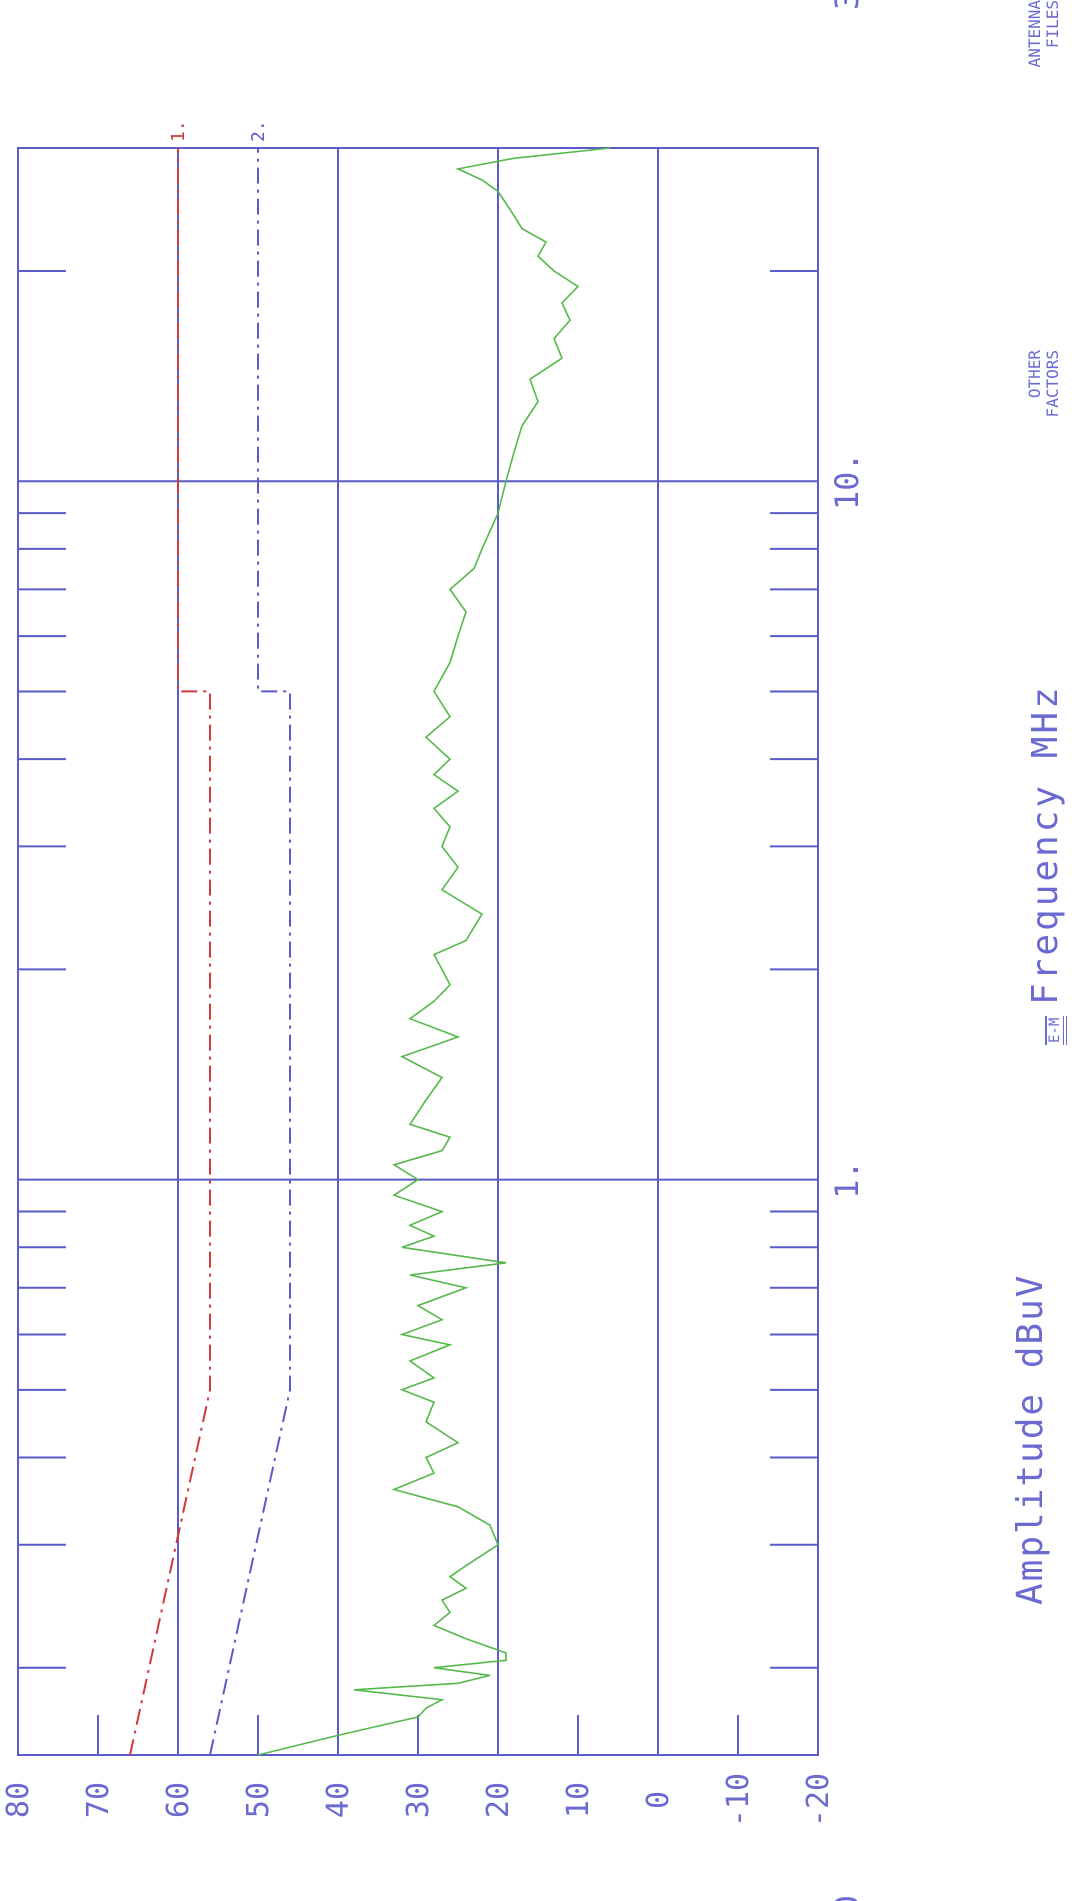 Image resolution: width=1074 pixels, height=1901 pixels. Describe the element at coordinates (847, 481) in the screenshot. I see `x-tick-label: 10.` at that location.